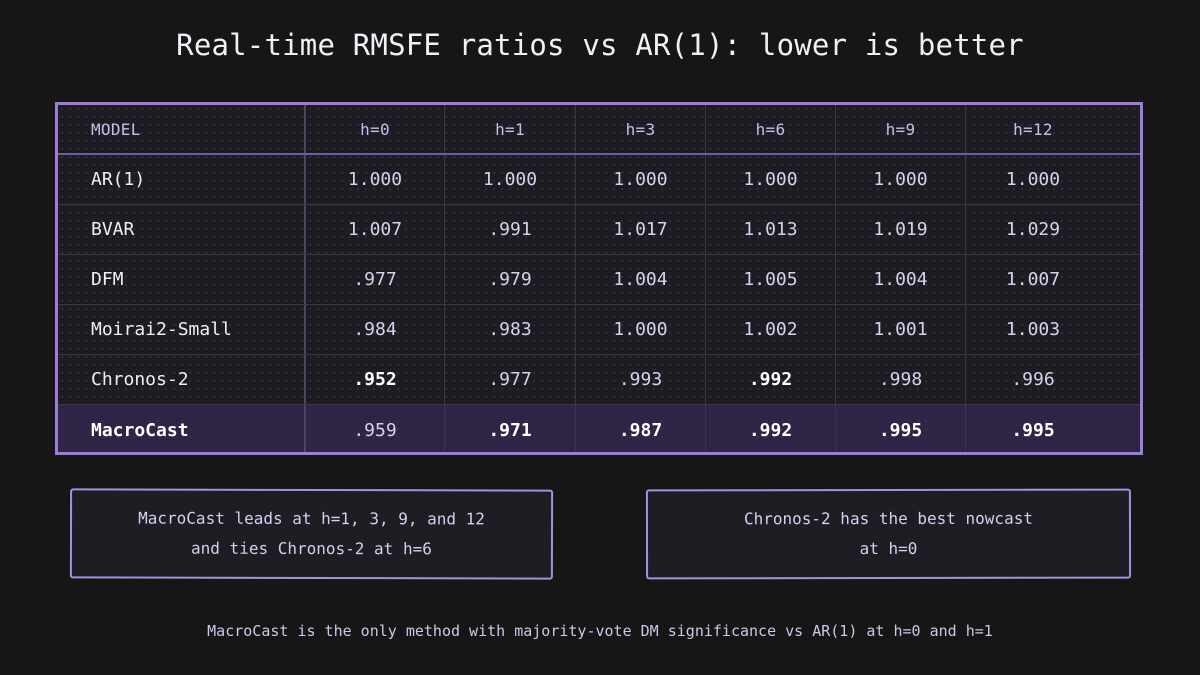 The image size is (1200, 675). Describe the element at coordinates (510, 129) in the screenshot. I see `column-header-h1: h=1` at that location.